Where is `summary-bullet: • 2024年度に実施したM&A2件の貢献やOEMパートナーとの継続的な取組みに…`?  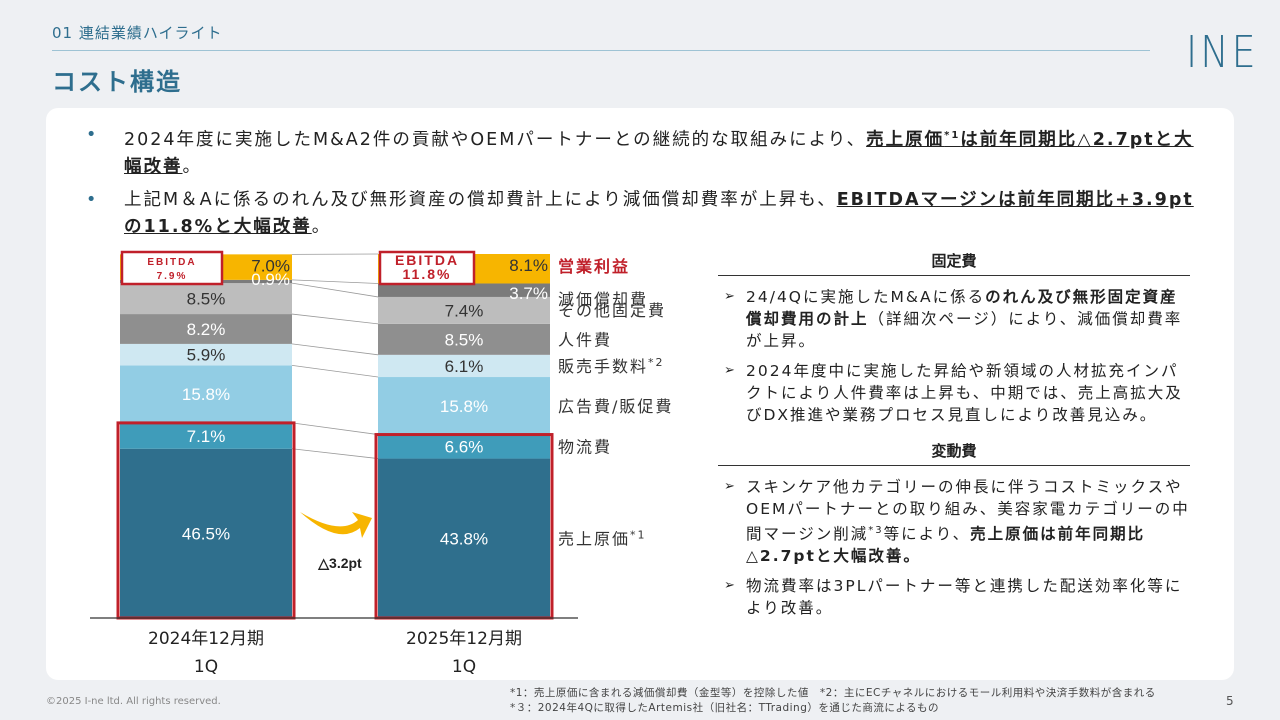
summary-bullet: • 2024年度に実施したM&A2件の貢献やOEMパートナーとの継続的な取組みに… is located at coordinates (641, 151).